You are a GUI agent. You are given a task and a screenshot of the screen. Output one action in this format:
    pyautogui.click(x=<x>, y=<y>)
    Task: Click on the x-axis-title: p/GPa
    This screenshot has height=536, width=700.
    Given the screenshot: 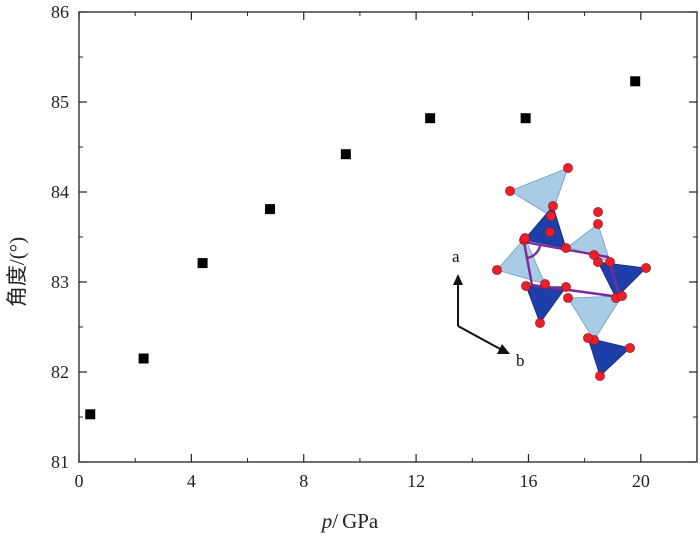 What is the action you would take?
    pyautogui.click(x=349, y=521)
    